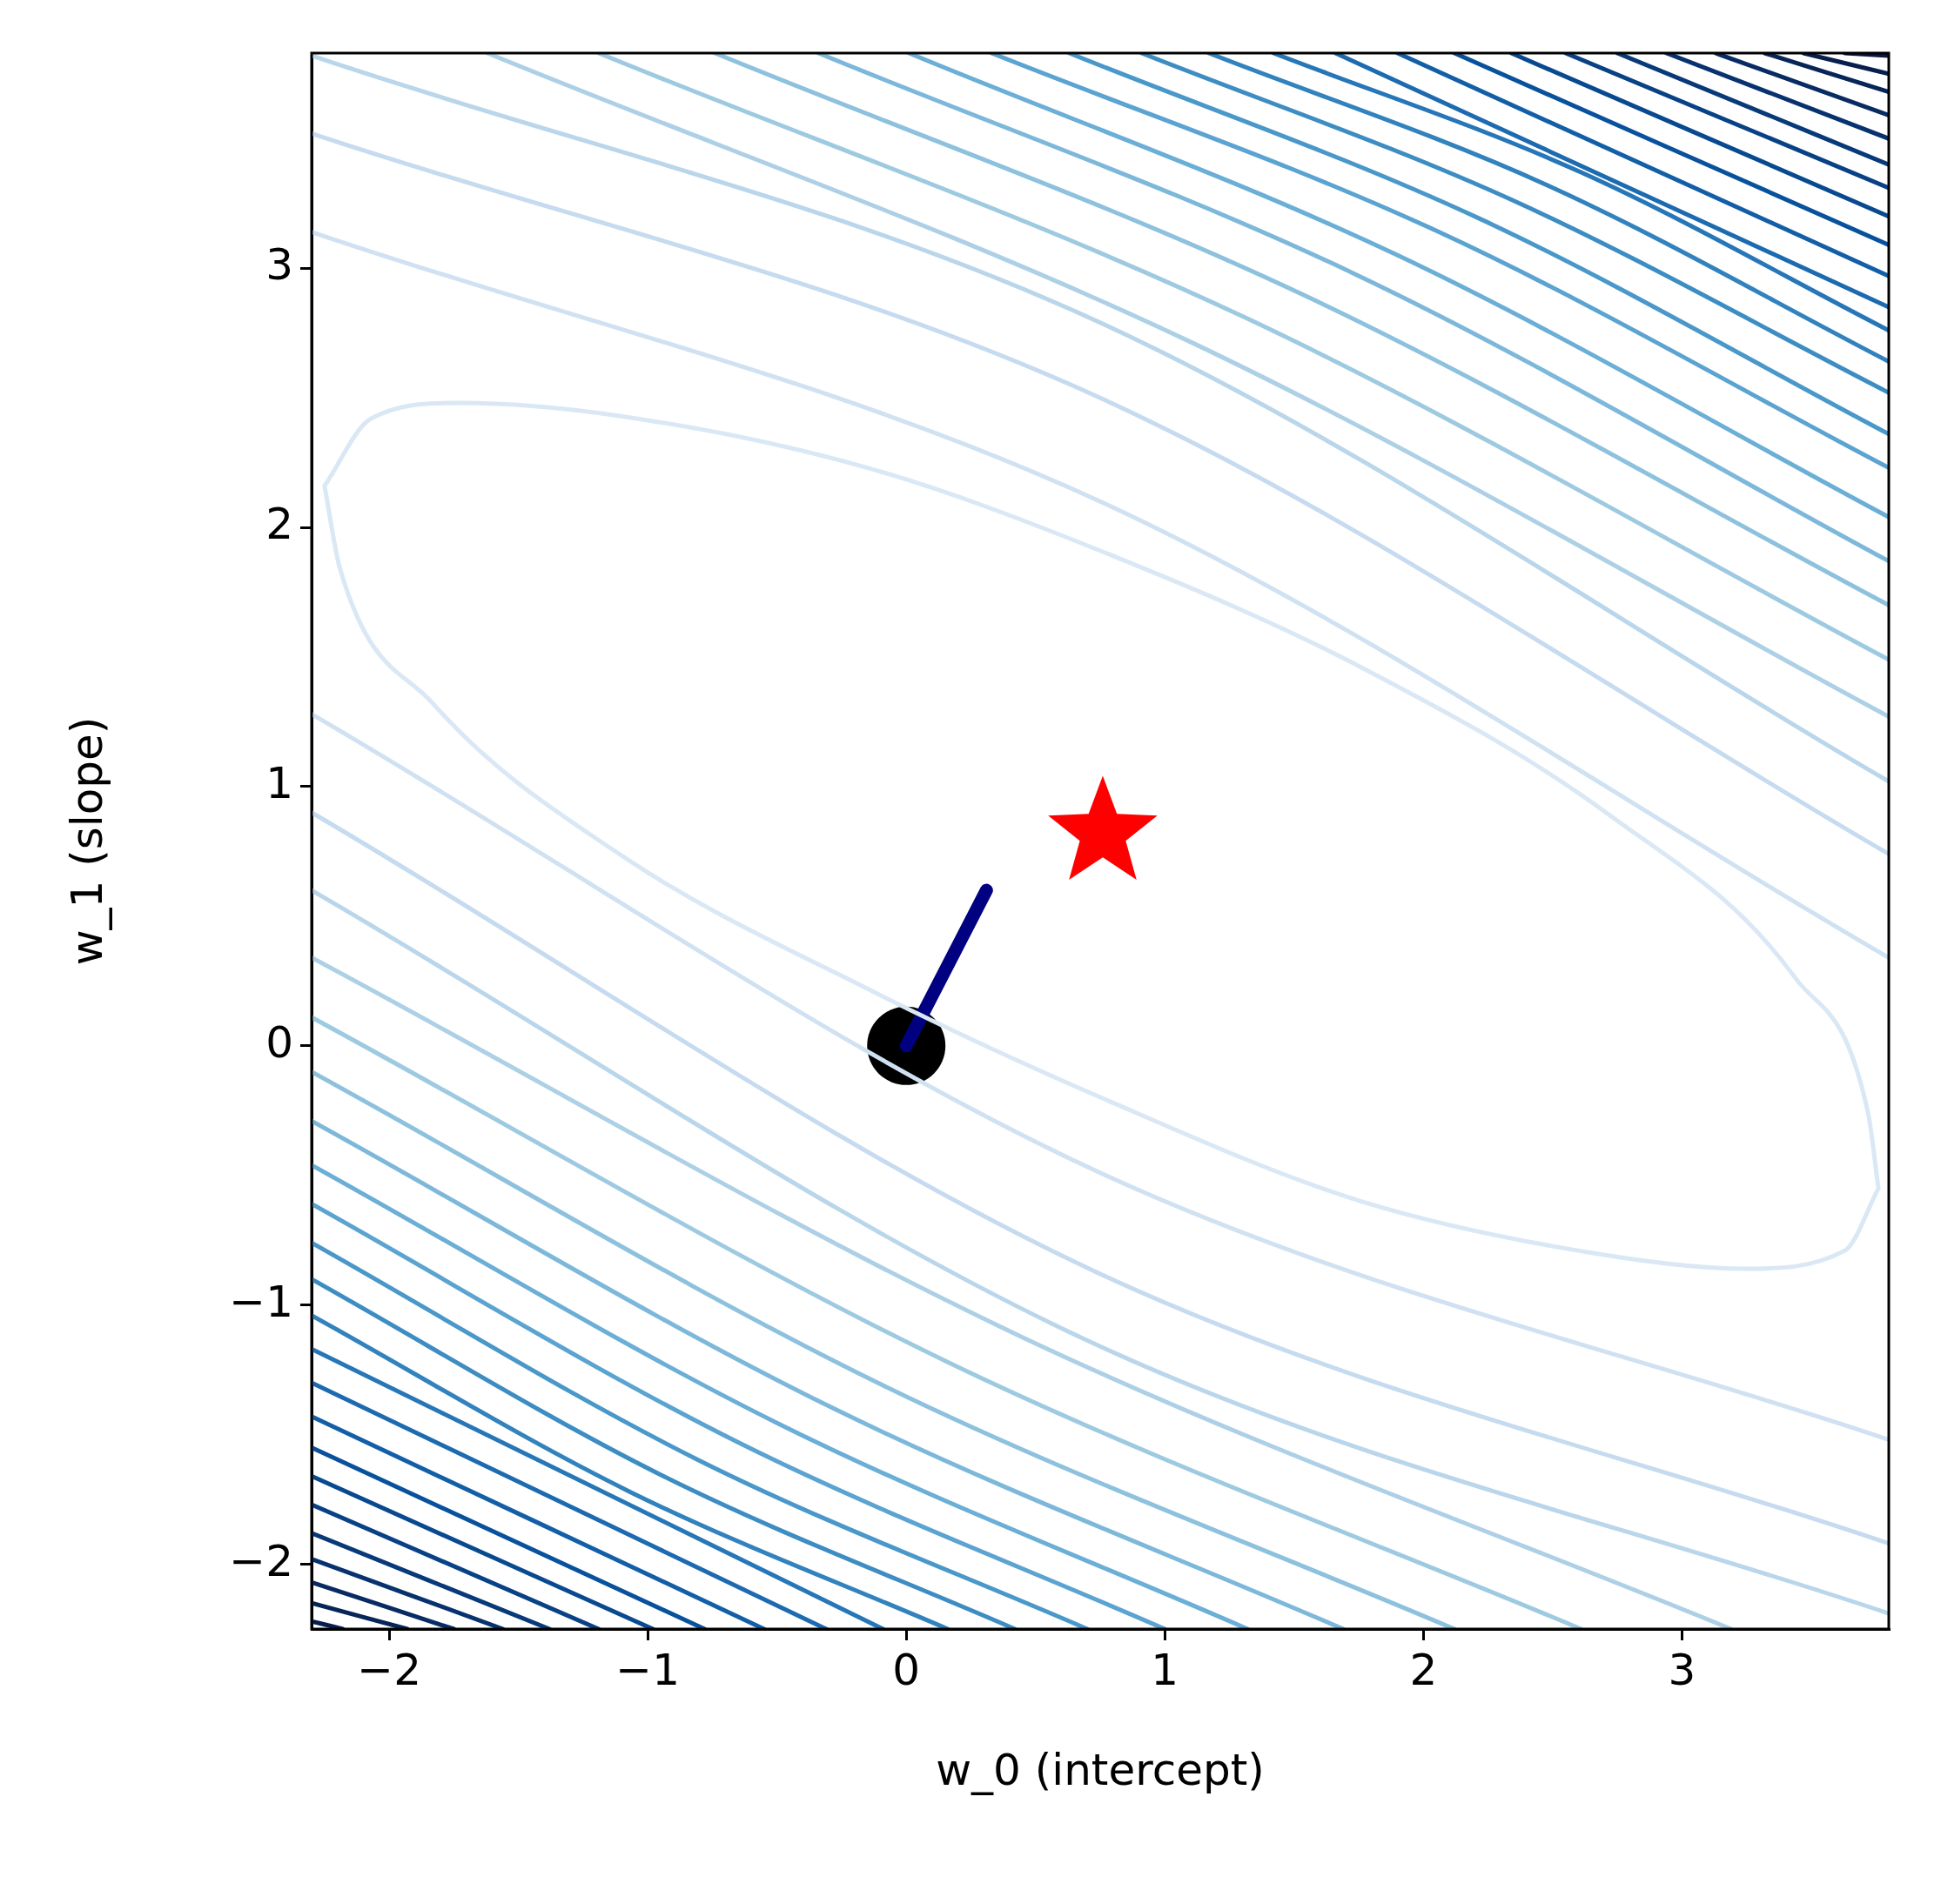 This screenshot has width=1941, height=1904. What do you see at coordinates (1682, 1669) in the screenshot?
I see `x-tick-label: 3` at bounding box center [1682, 1669].